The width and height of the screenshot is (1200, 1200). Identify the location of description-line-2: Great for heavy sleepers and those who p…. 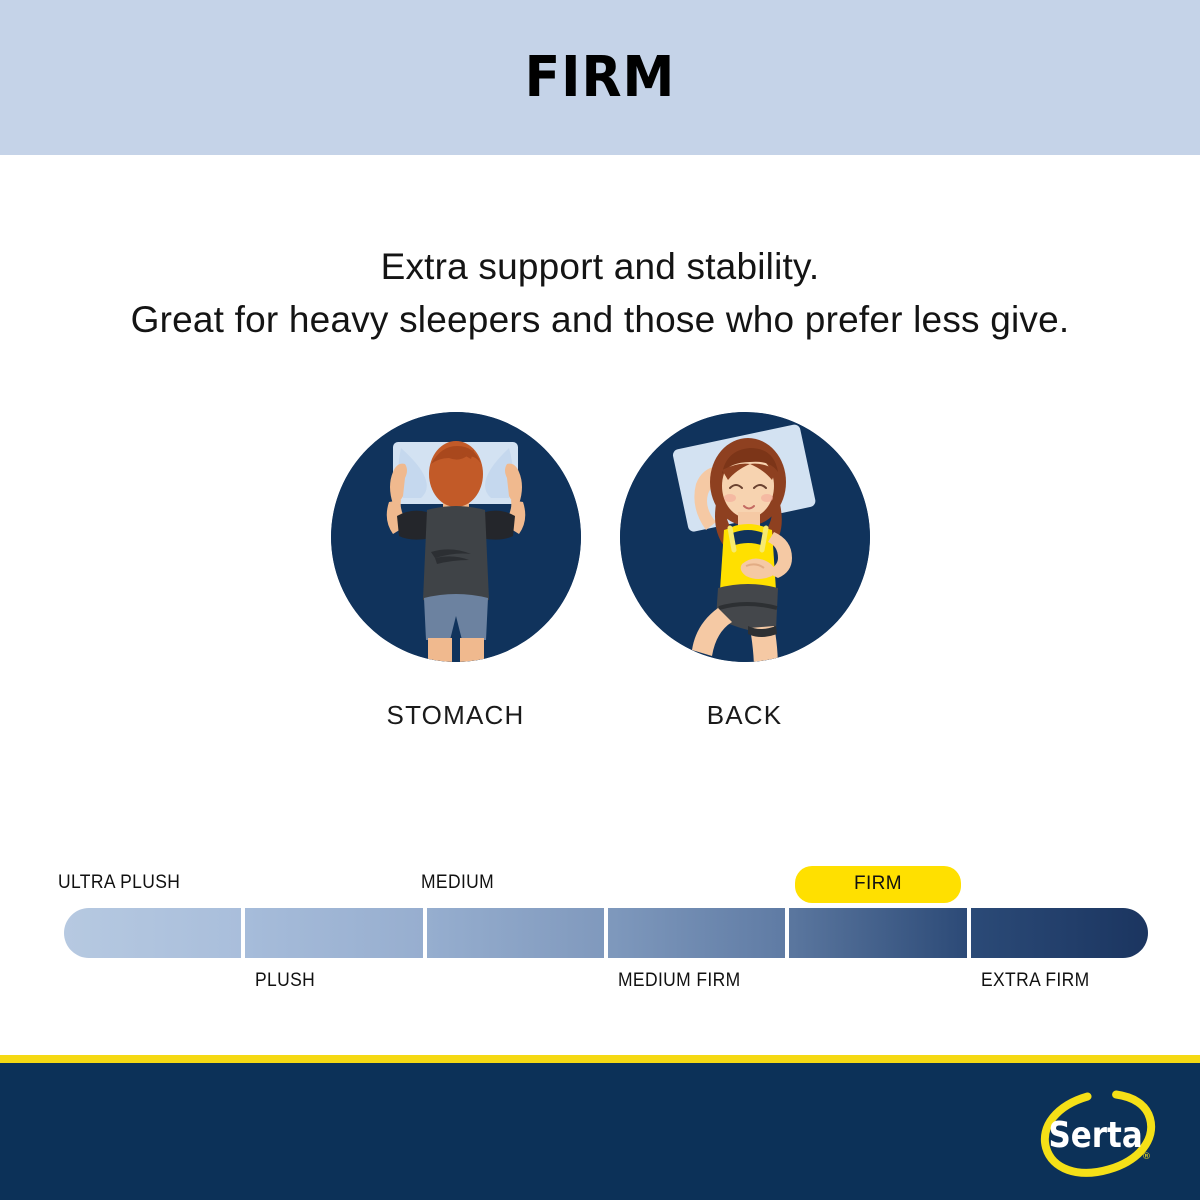
(600, 319).